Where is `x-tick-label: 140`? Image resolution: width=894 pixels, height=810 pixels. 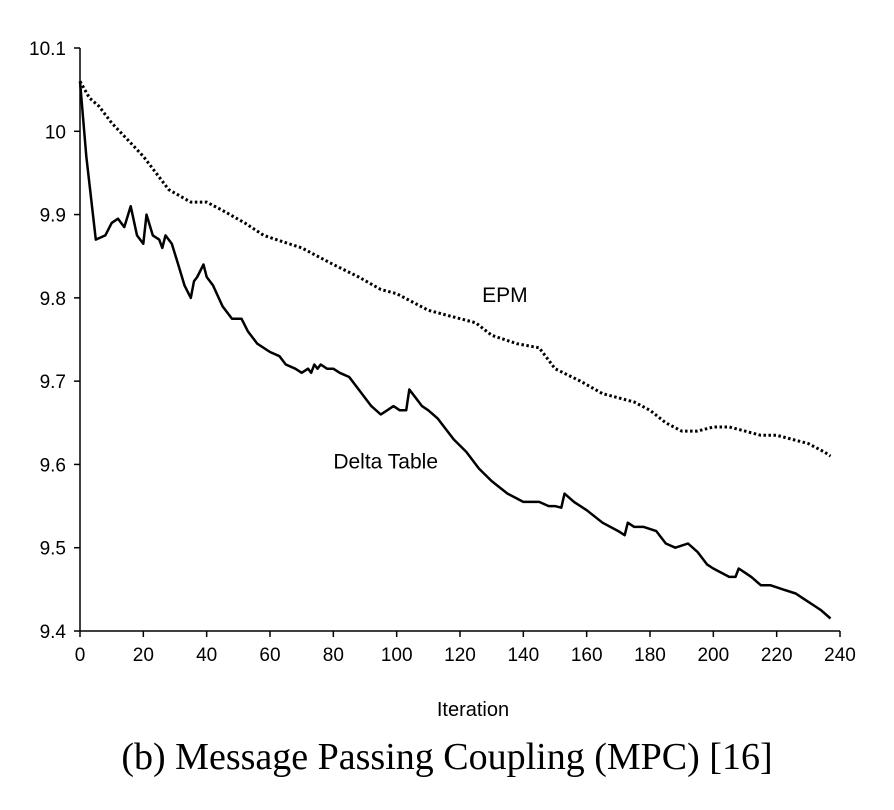 x-tick-label: 140 is located at coordinates (523, 655).